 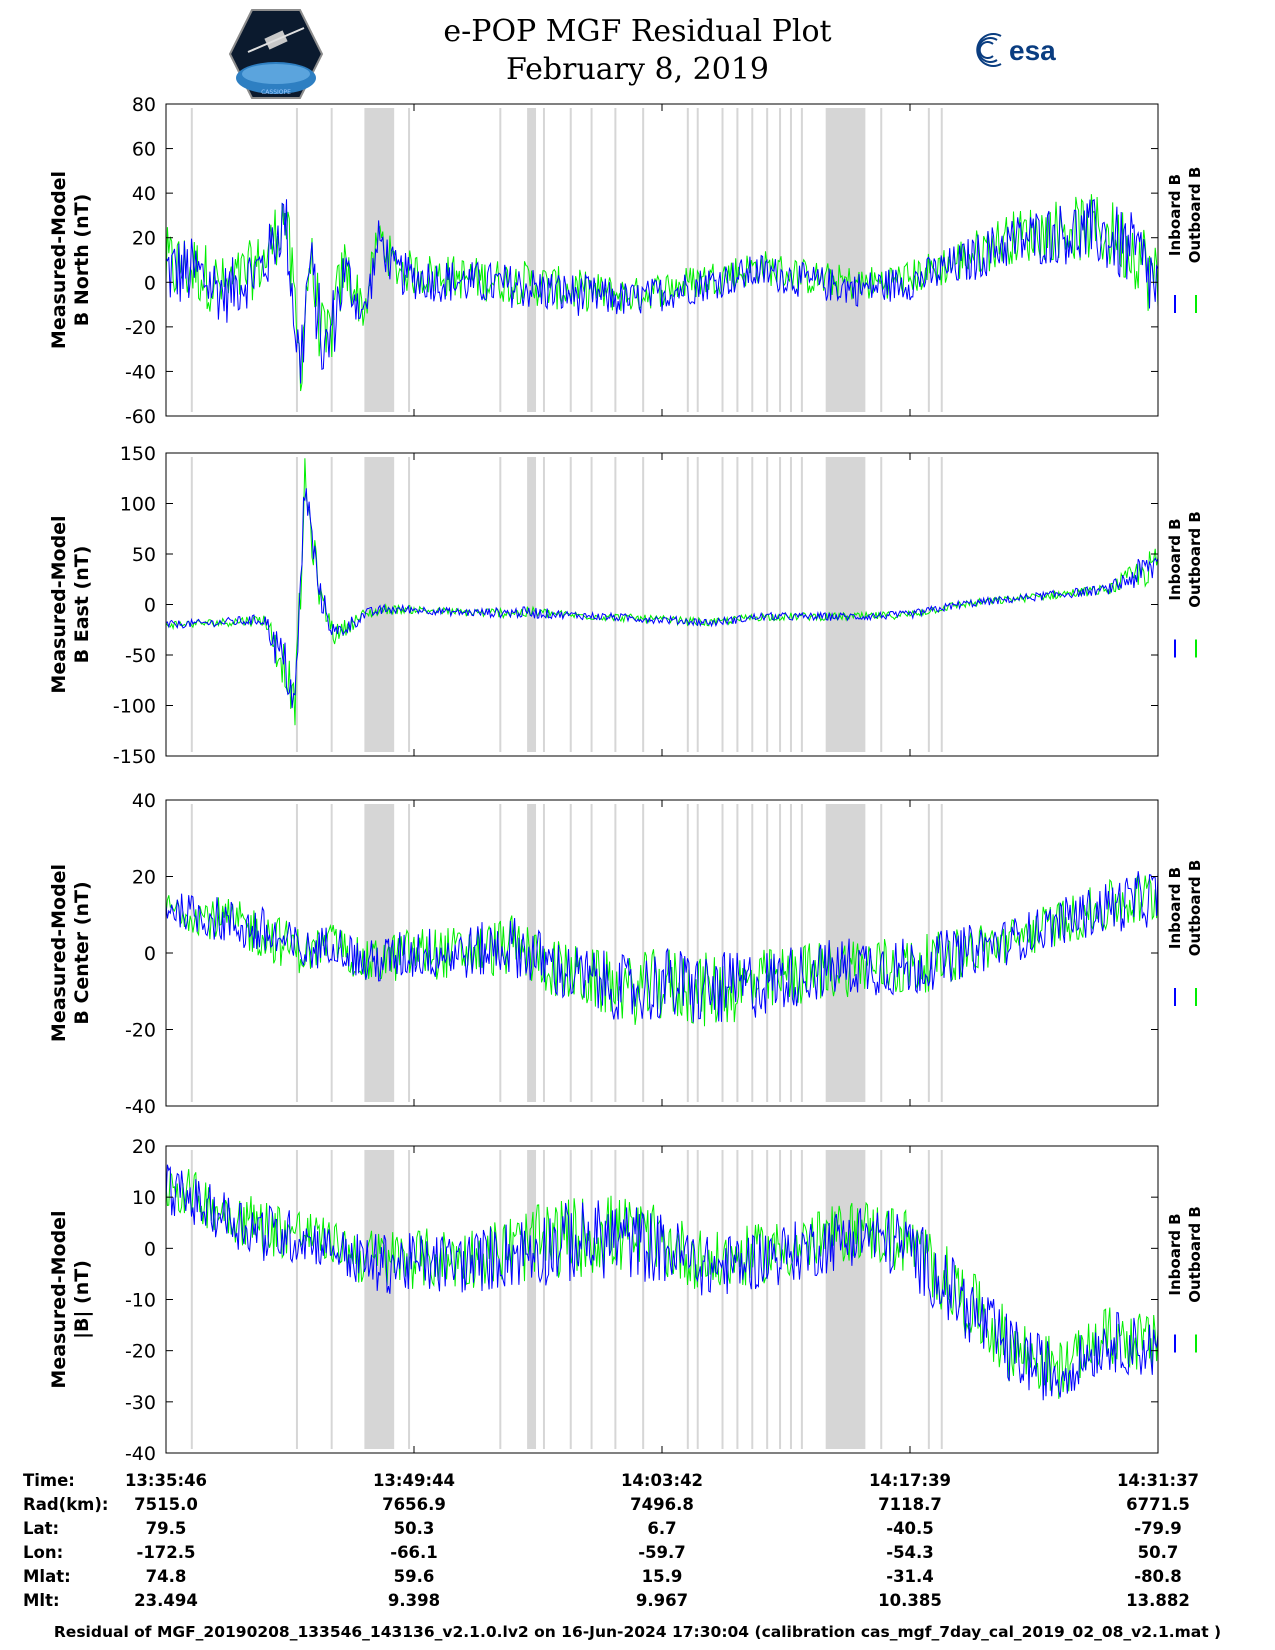 I want to click on orbit-rad-value: 7656.9, so click(x=414, y=1504).